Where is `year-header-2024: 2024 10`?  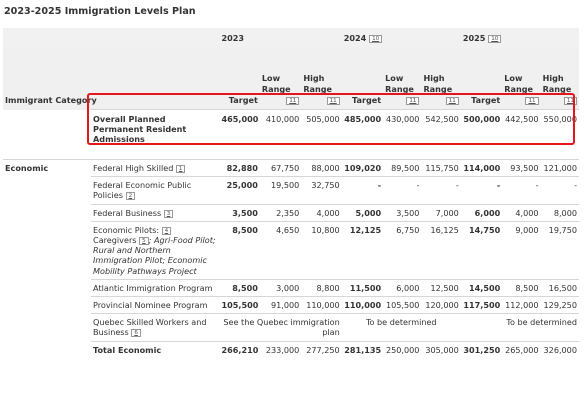 year-header-2024: 2024 10 is located at coordinates (401, 38).